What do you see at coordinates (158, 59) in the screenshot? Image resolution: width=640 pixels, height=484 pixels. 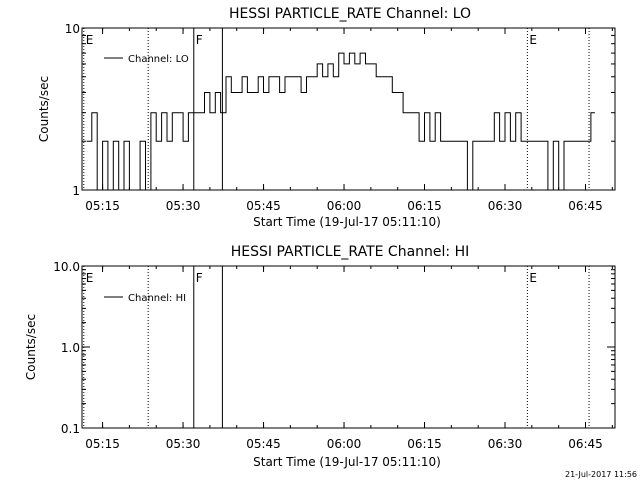 I see `legend-label: Channel: LO` at bounding box center [158, 59].